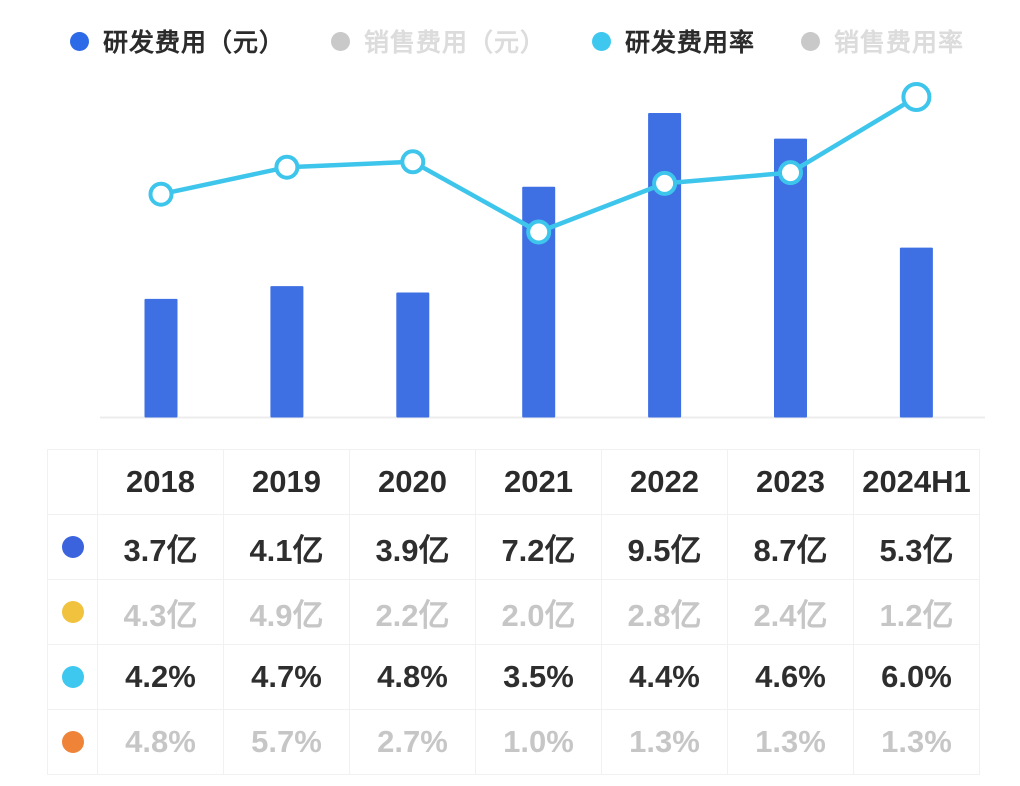  What do you see at coordinates (916, 547) in the screenshot?
I see `table-cell-rd-expense-2024H1: 5.3亿` at bounding box center [916, 547].